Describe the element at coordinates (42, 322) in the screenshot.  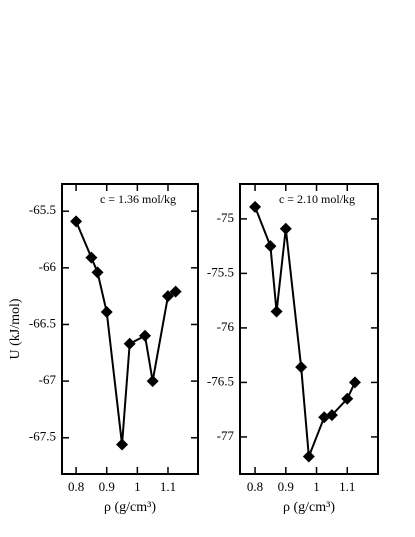
I see `y-tick-label: -66.5` at that location.